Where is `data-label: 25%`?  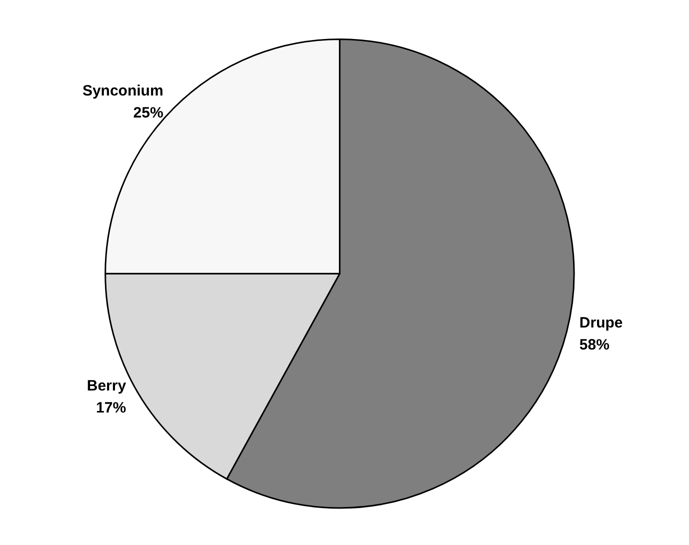
data-label: 25% is located at coordinates (148, 113).